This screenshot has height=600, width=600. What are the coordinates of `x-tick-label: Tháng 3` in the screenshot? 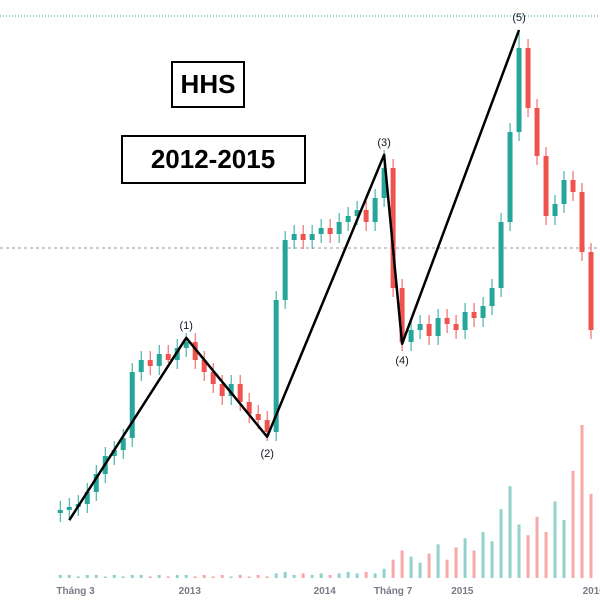 It's located at (75, 591).